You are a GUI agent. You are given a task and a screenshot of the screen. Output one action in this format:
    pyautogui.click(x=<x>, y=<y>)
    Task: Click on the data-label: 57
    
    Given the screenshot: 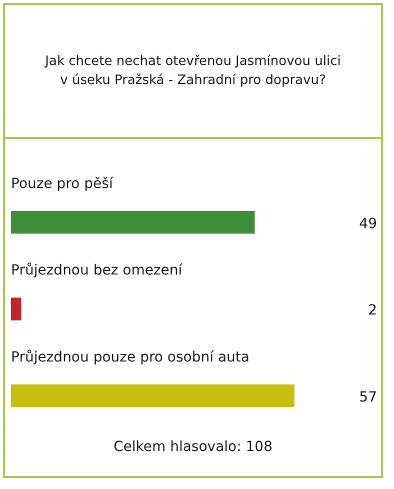 What is the action you would take?
    pyautogui.click(x=368, y=397)
    